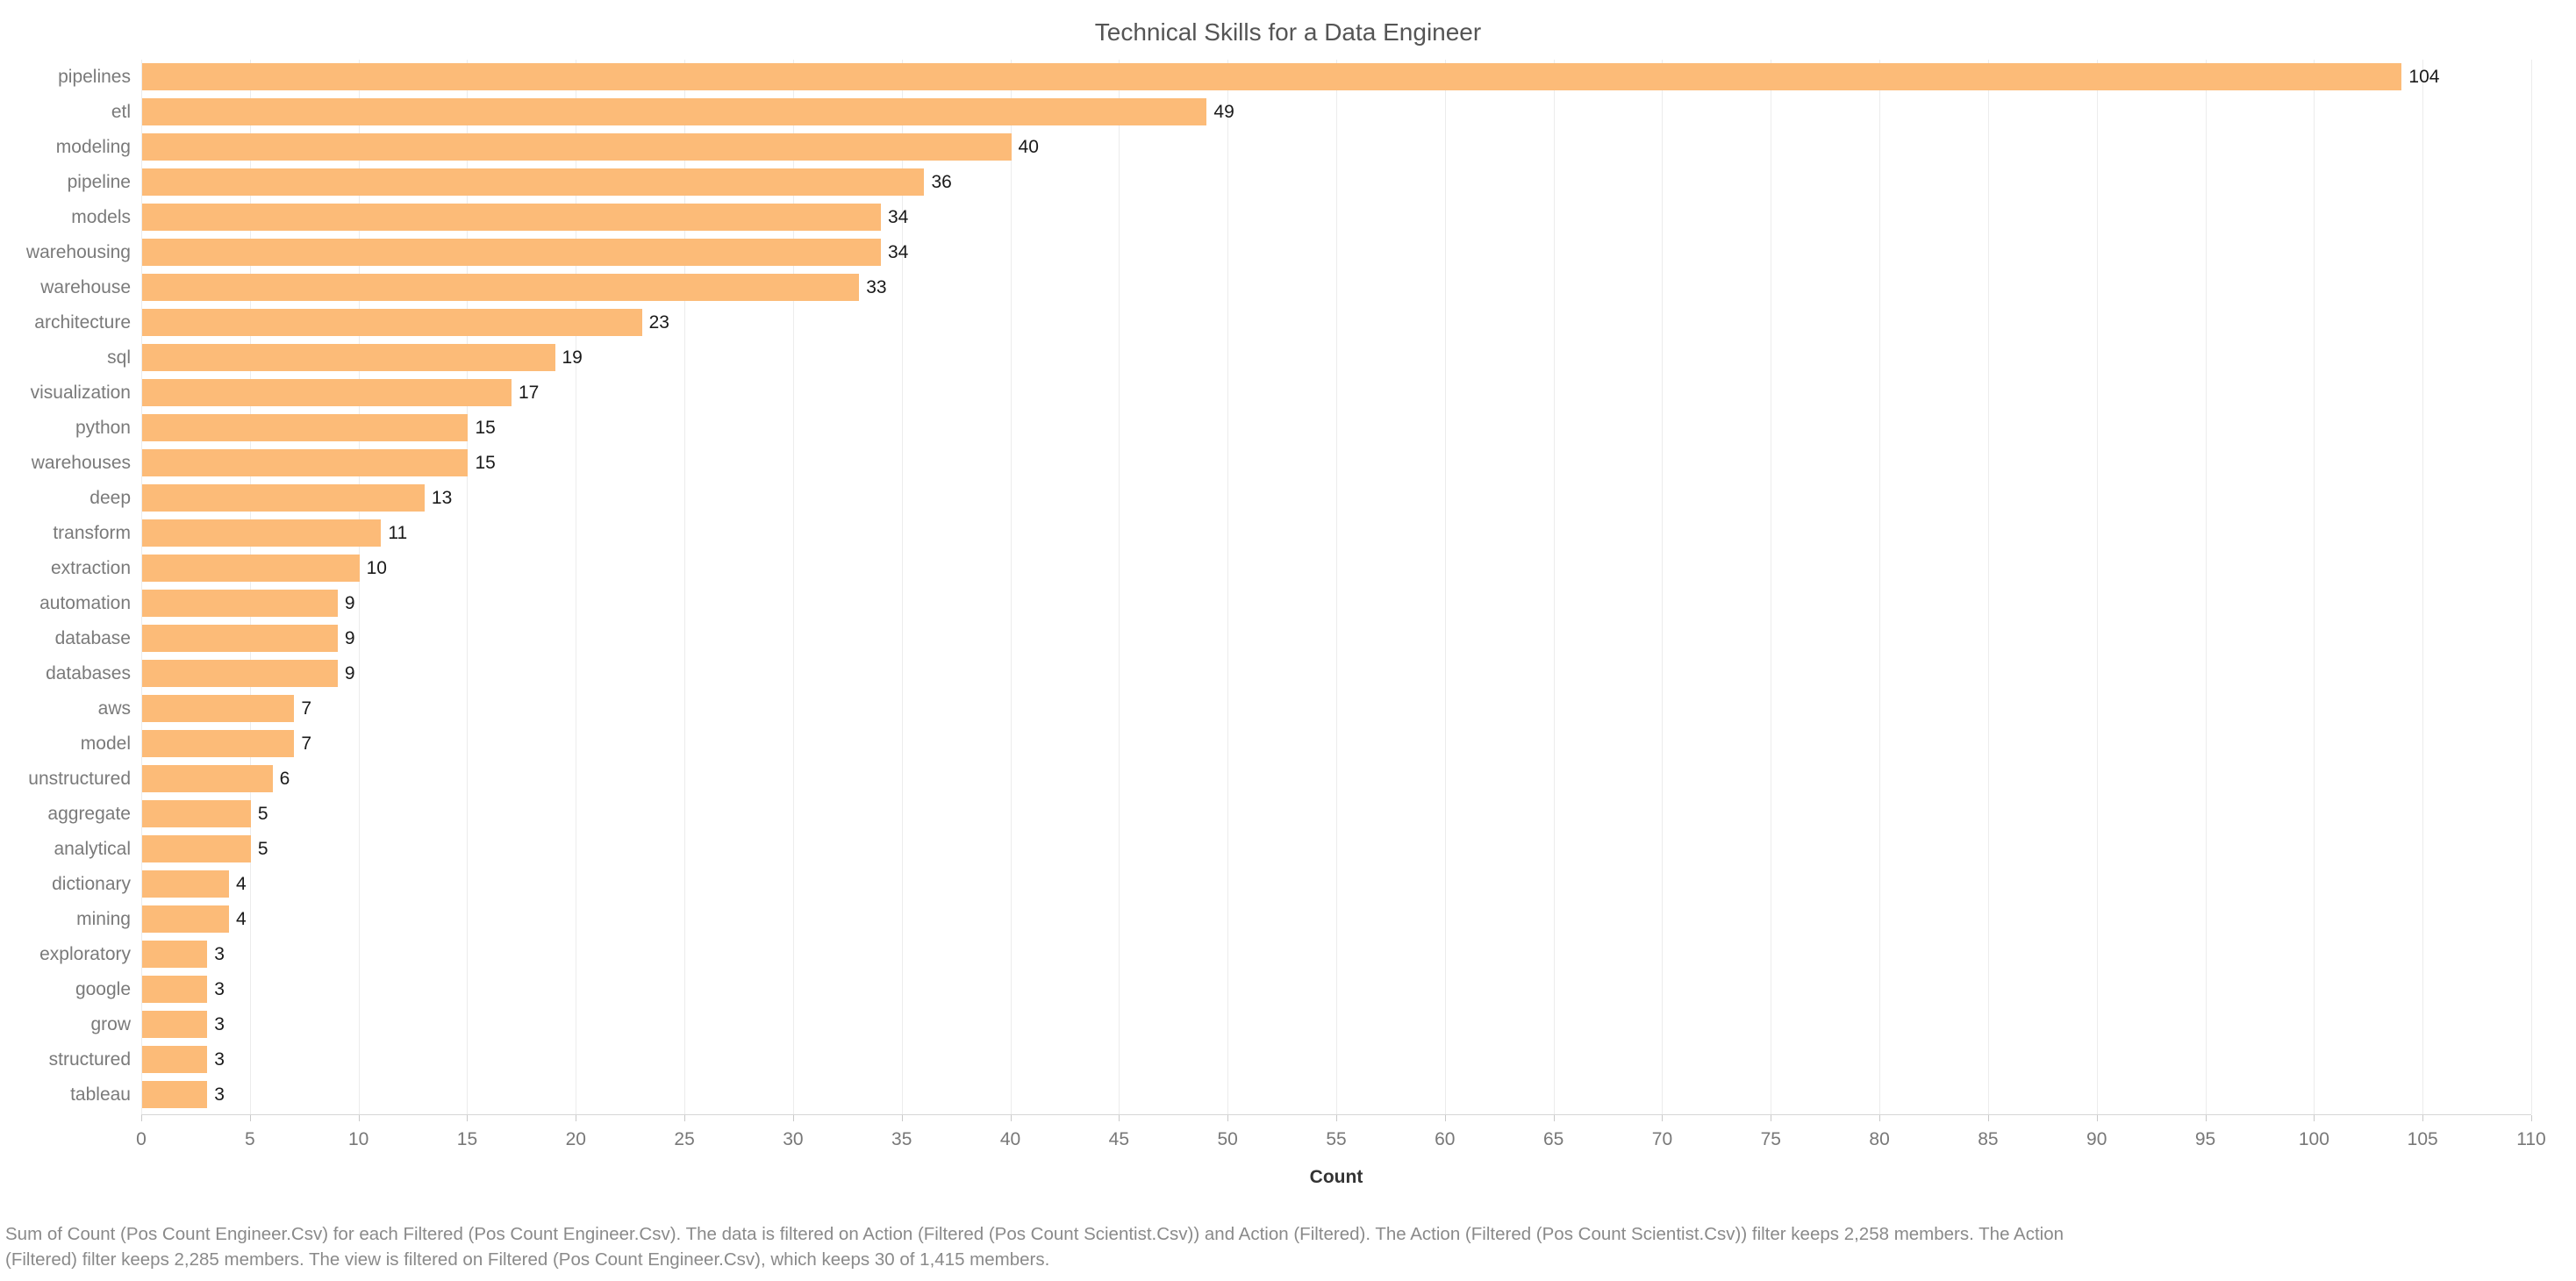  Describe the element at coordinates (1010, 1139) in the screenshot. I see `x-tick-label: 40` at that location.